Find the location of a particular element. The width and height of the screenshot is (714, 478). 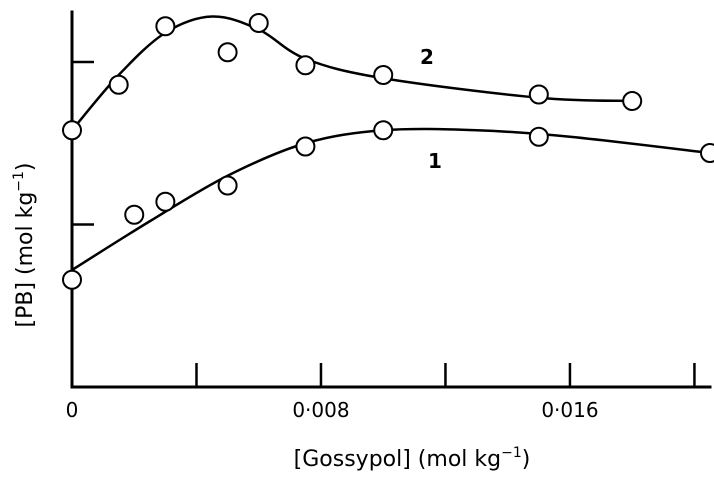

x-axis-title: [Gossypol] (mol kg−1) is located at coordinates (412, 458).